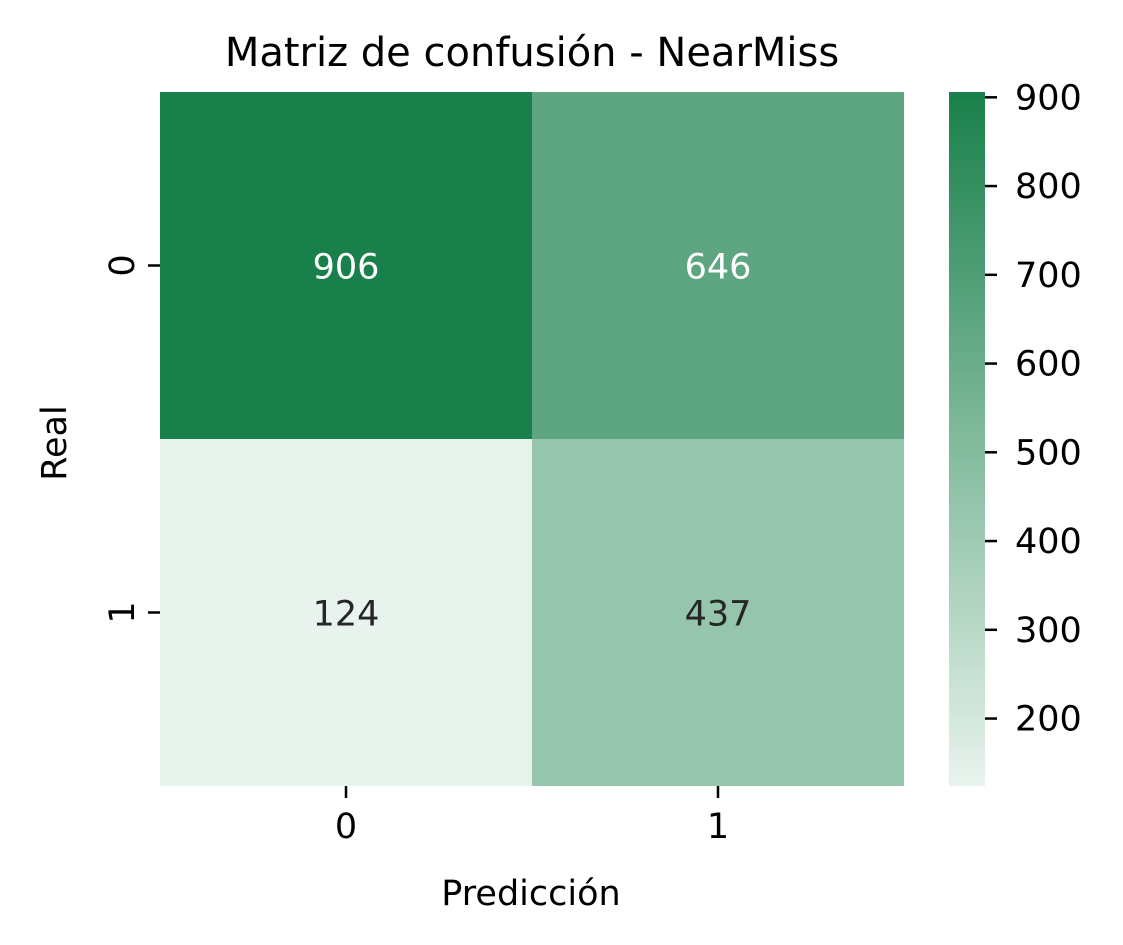 The image size is (1123, 945). I want to click on x-axis-label: Predicción, so click(530, 894).